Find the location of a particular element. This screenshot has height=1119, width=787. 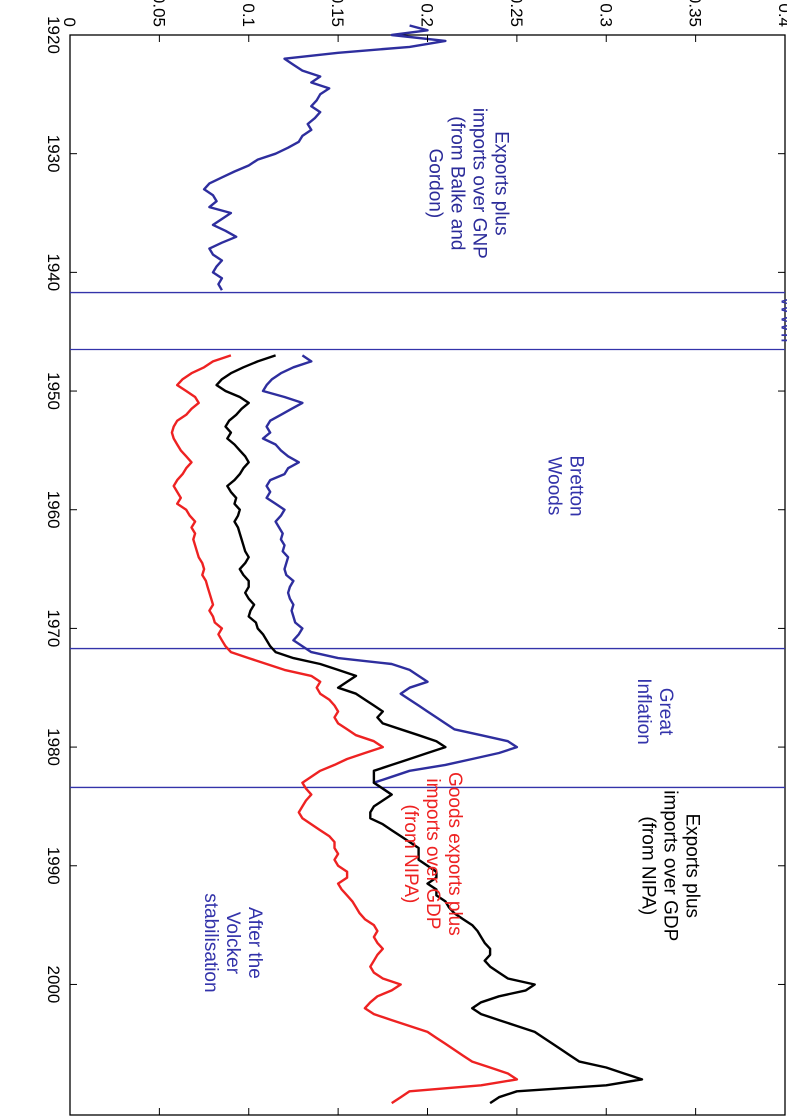

annotation-line: Inflation is located at coordinates (643, 711).